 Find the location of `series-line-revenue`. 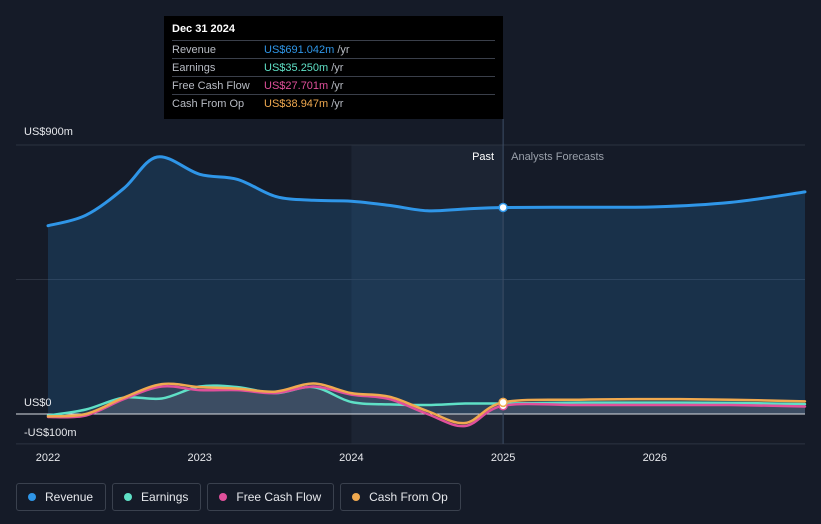

series-line-revenue is located at coordinates (426, 191).